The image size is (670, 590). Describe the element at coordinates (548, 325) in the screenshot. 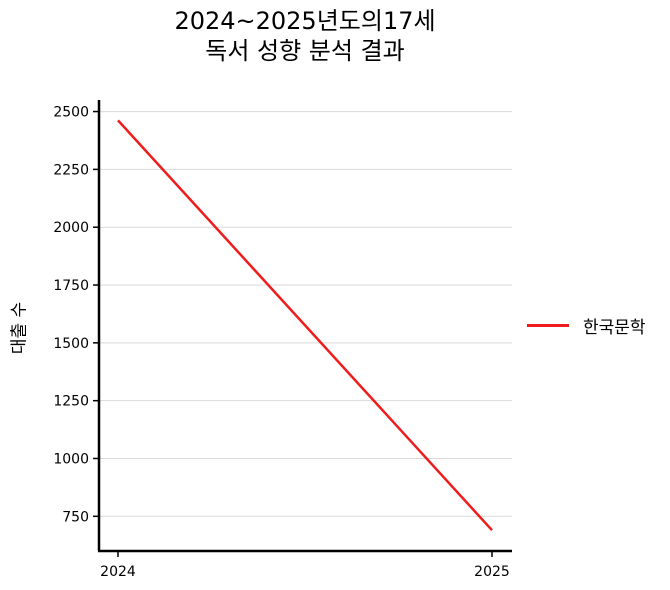

I see `legend-swatch-hanguk-munhak` at that location.